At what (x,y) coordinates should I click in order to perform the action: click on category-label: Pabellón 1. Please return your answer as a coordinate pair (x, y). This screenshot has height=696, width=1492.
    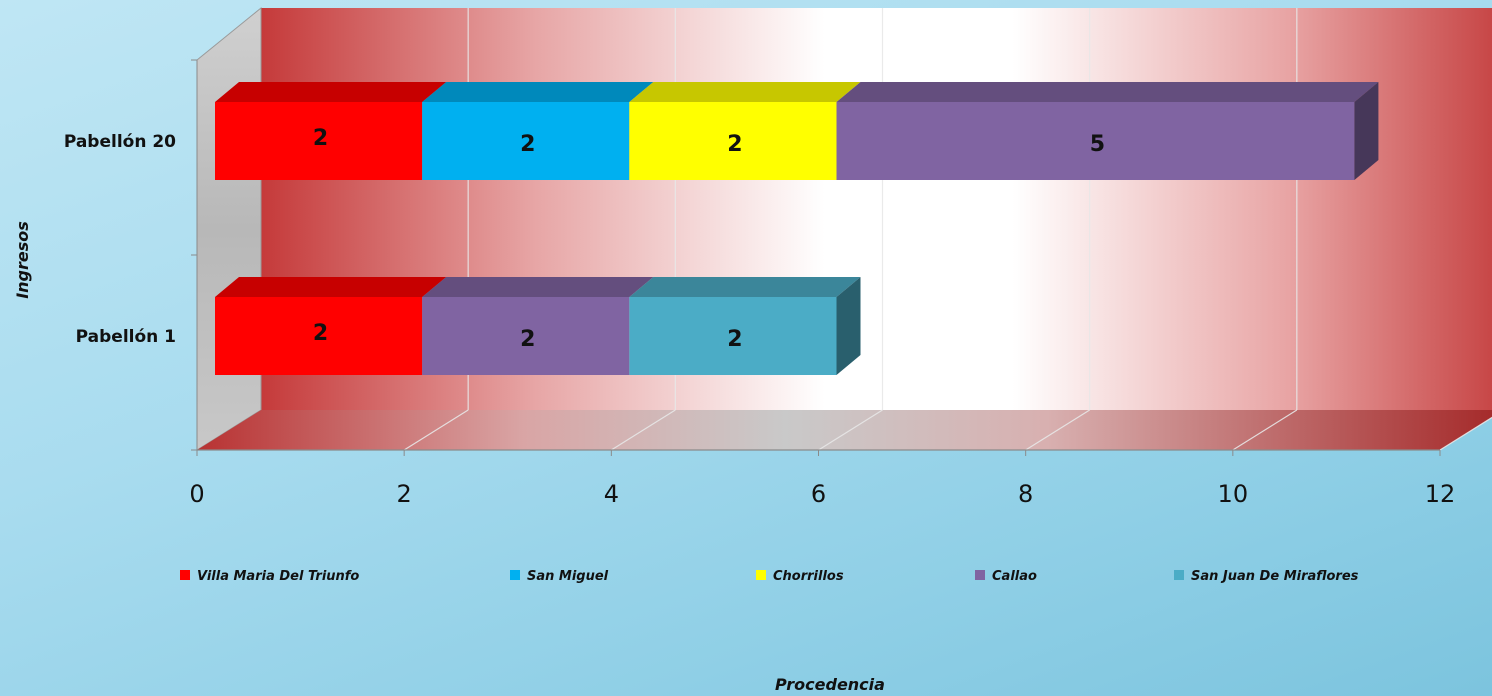
    Looking at the image, I should click on (126, 337).